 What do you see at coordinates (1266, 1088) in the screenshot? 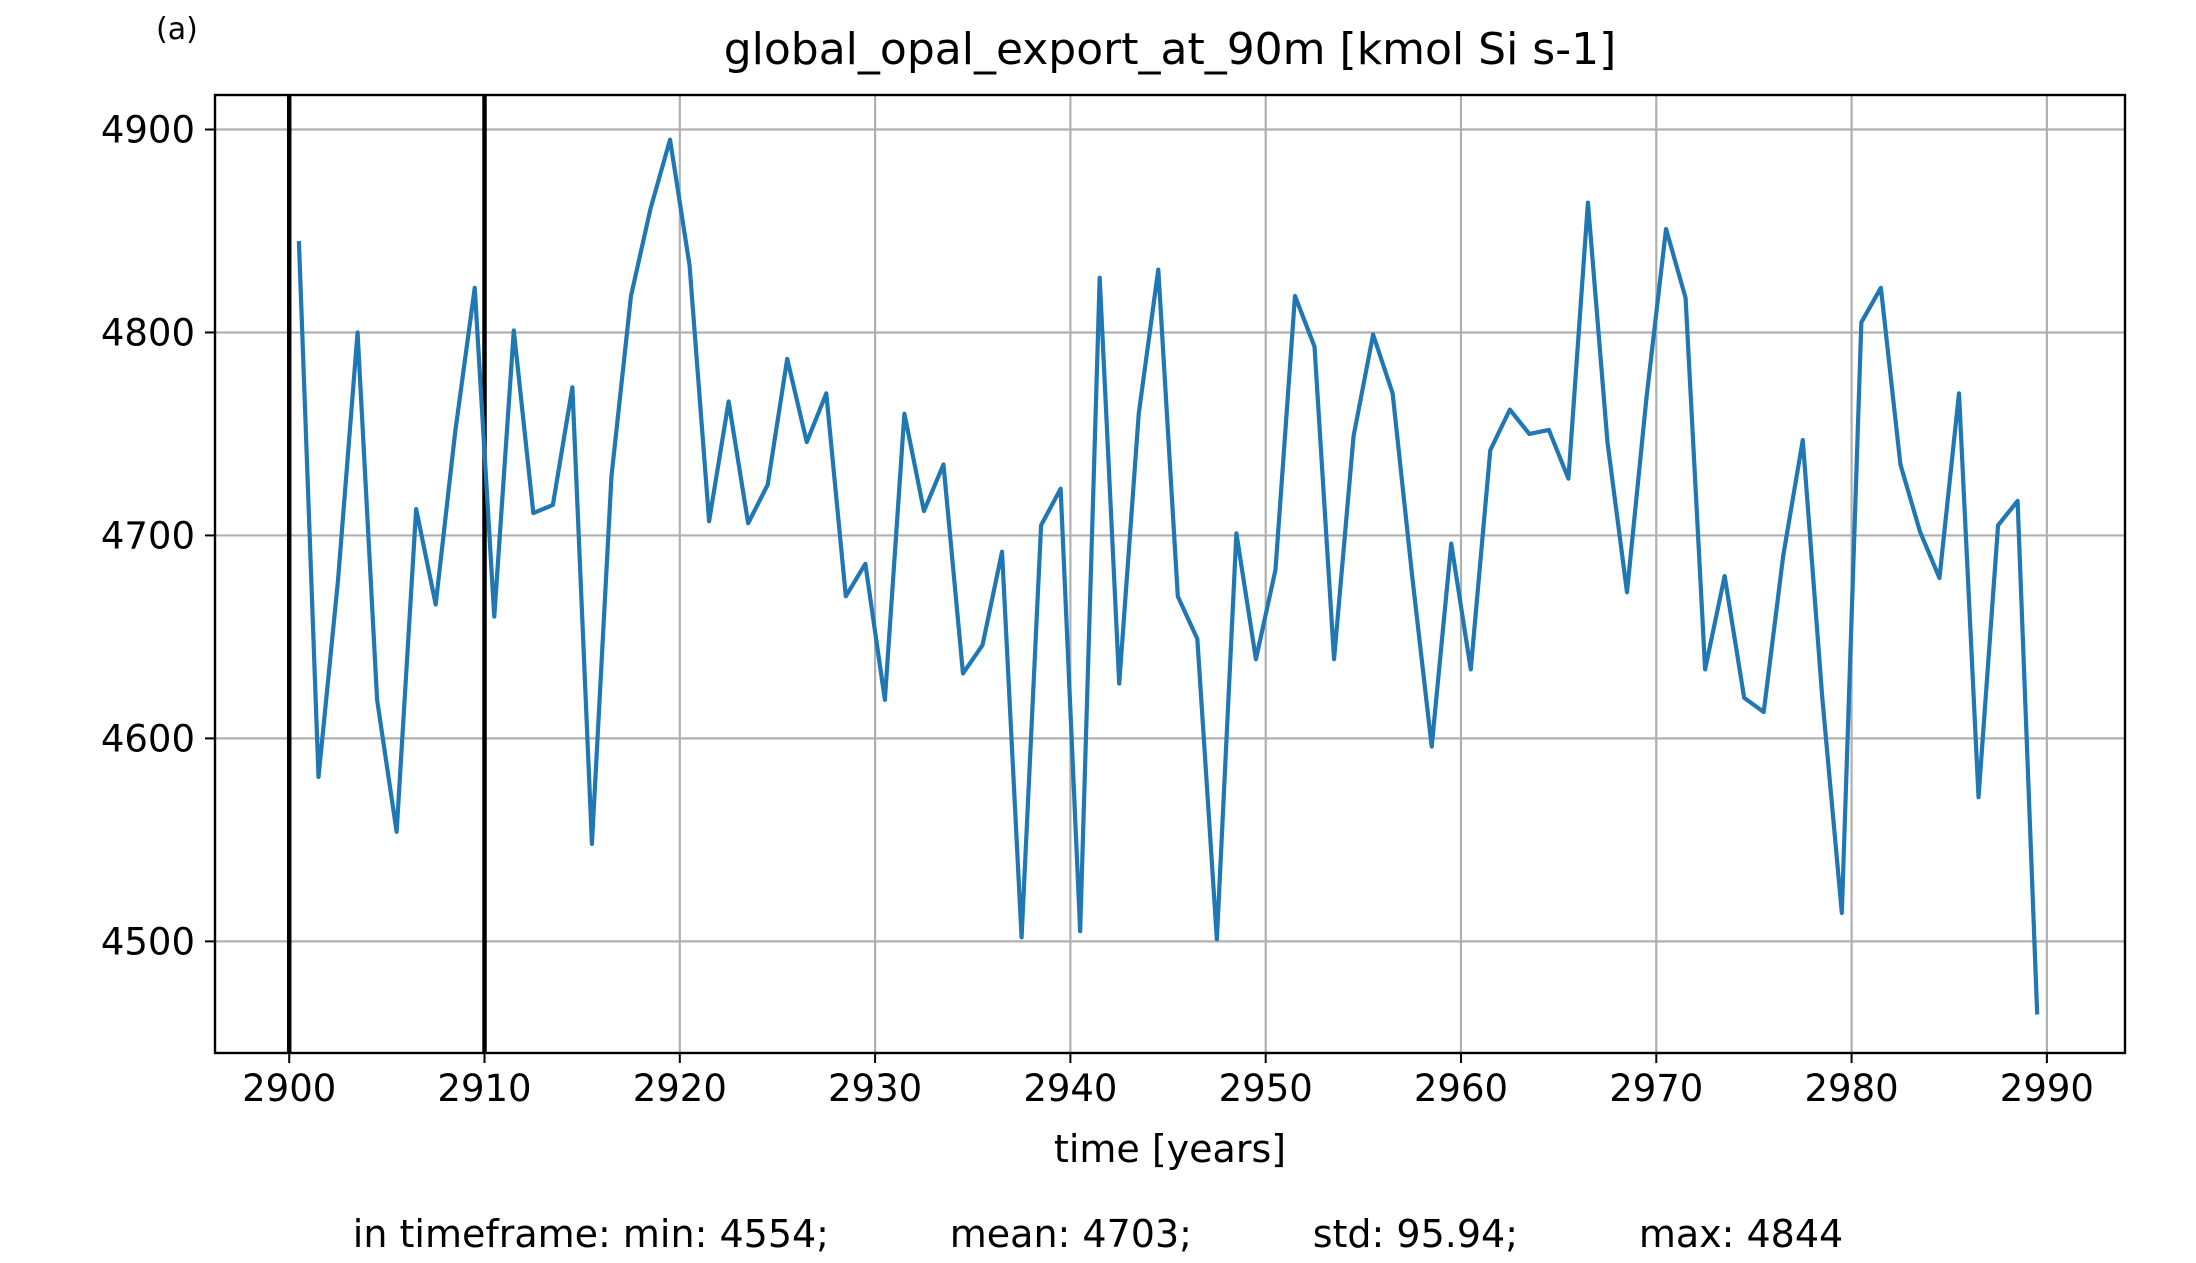
I see `x-tick-label: 2950` at bounding box center [1266, 1088].